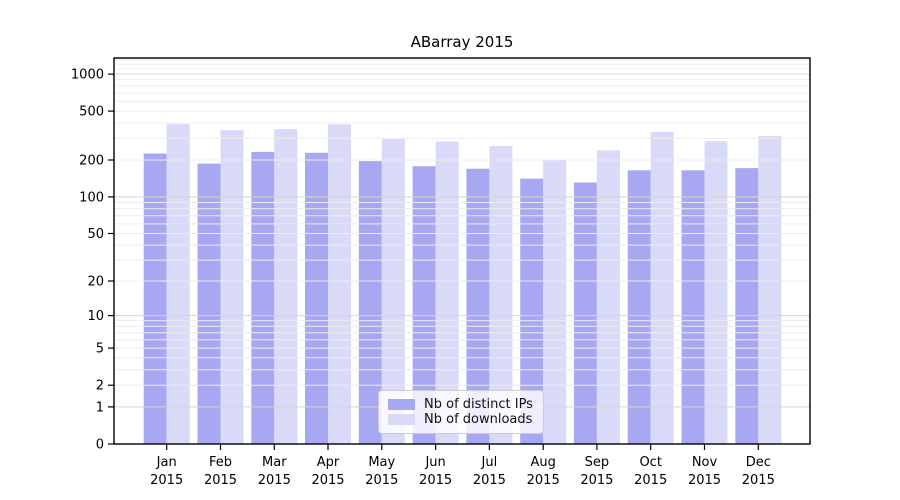 The width and height of the screenshot is (900, 500). Describe the element at coordinates (650, 462) in the screenshot. I see `x-tick-label-month: Oct` at that location.